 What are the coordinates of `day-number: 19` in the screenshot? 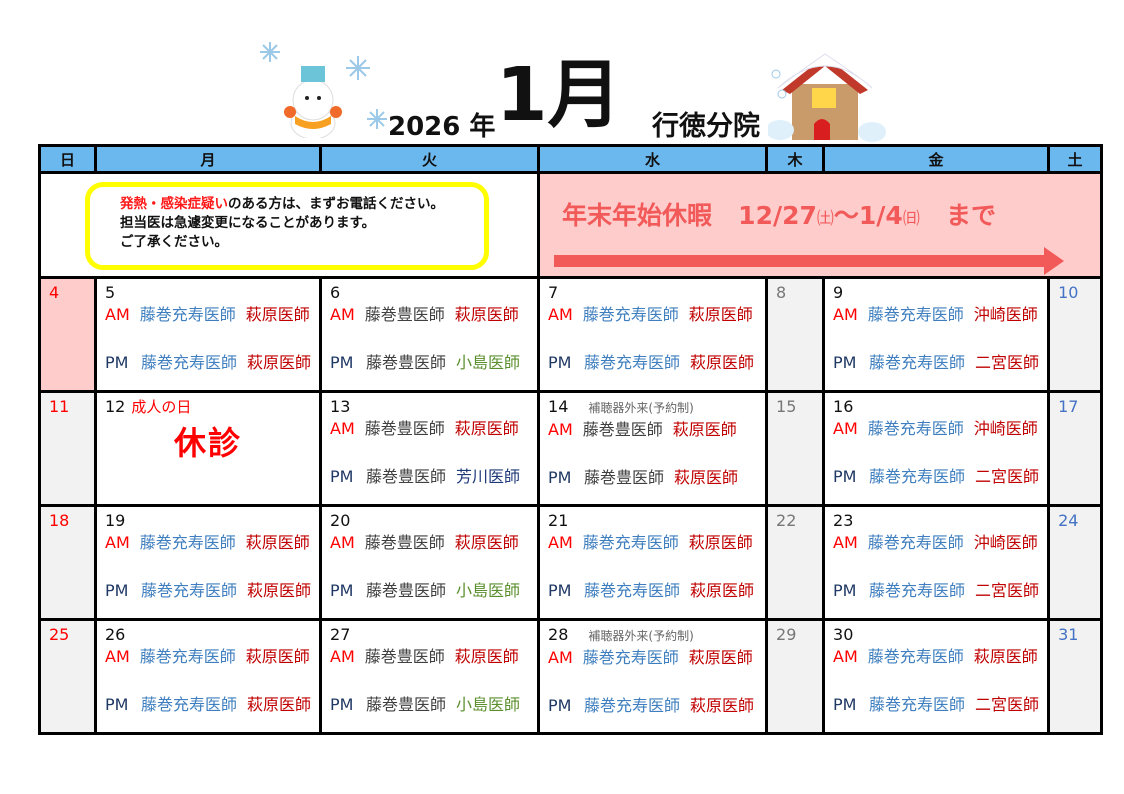 It's located at (115, 520).